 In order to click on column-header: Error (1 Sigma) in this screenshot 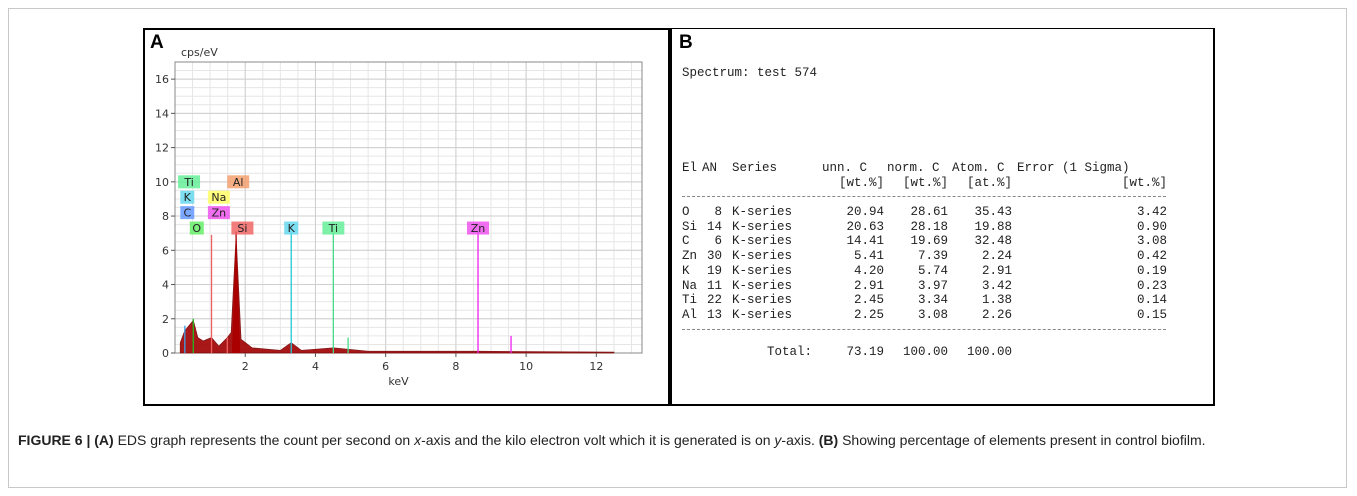, I will do `click(1073, 168)`.